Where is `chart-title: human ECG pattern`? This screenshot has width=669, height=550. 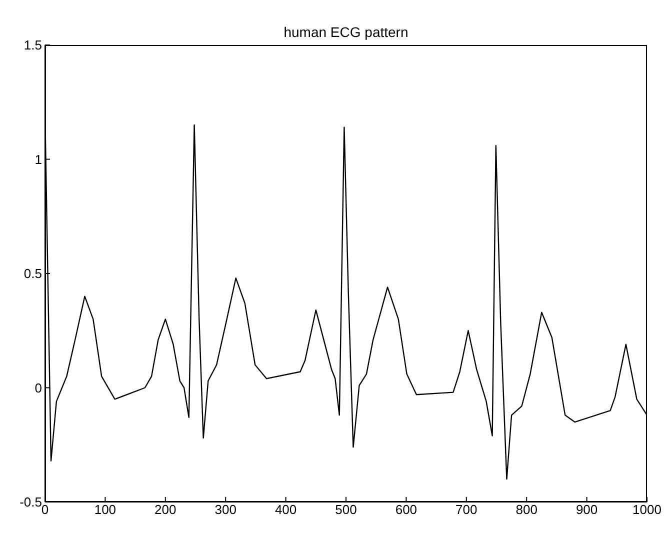
chart-title: human ECG pattern is located at coordinates (346, 32).